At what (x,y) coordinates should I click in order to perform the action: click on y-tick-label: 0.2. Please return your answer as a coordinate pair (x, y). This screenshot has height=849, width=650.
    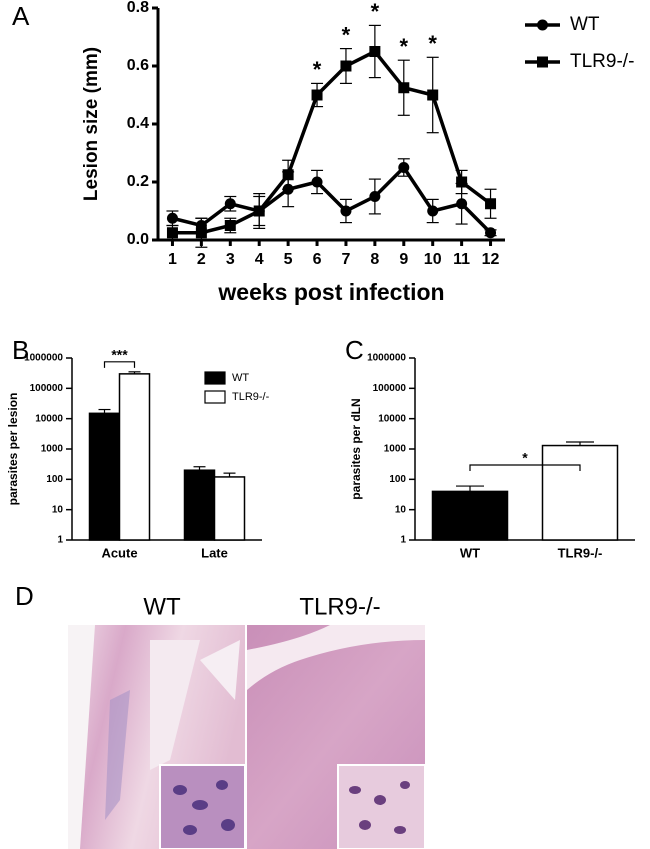
    Looking at the image, I should click on (138, 181).